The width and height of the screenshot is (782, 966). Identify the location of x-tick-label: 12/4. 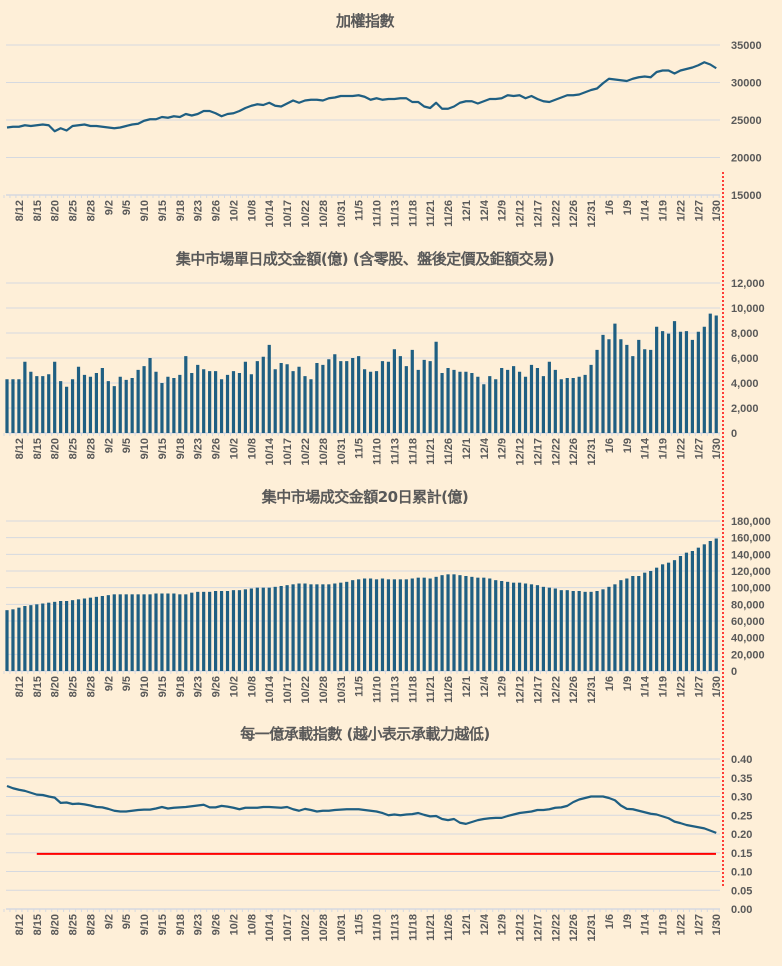
(485, 448).